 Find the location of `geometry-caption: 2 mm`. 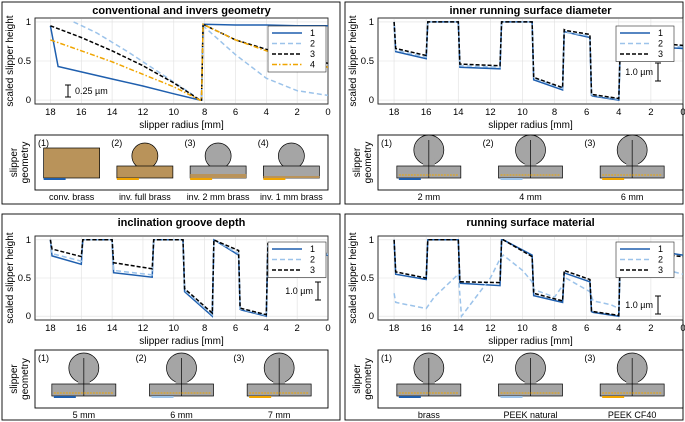

geometry-caption: 2 mm is located at coordinates (429, 197).